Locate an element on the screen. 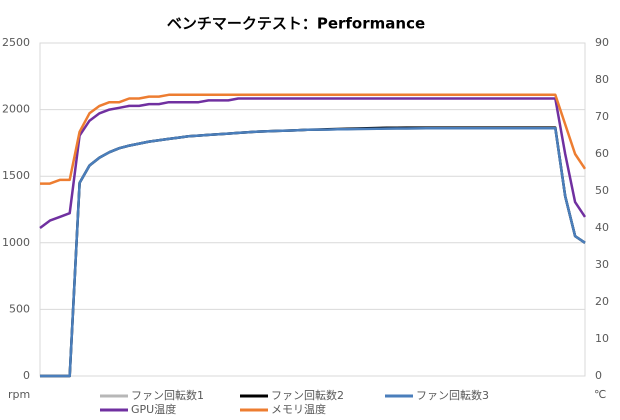 This screenshot has width=620, height=420. y2-tick-label: 70 is located at coordinates (602, 116).